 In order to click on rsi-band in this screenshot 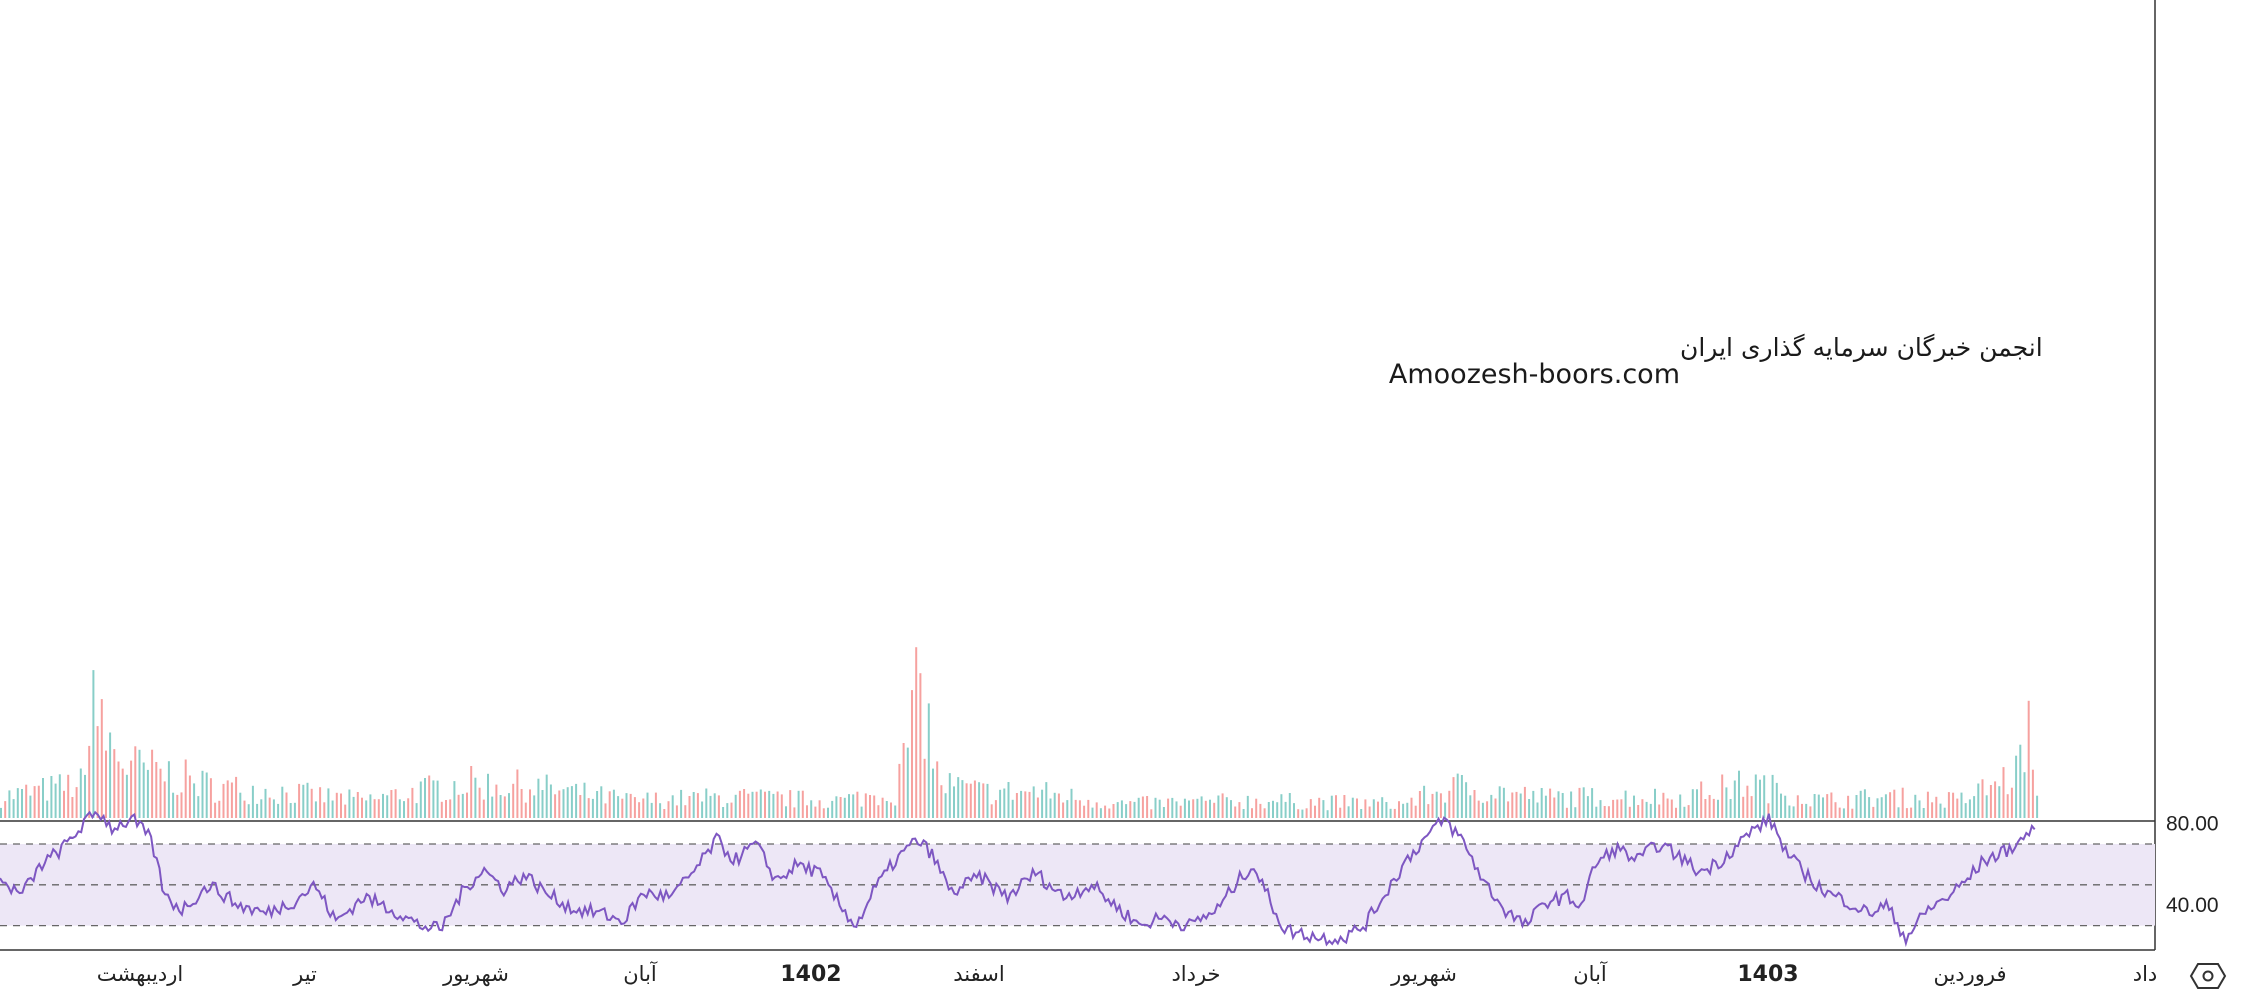, I will do `click(1077, 885)`.